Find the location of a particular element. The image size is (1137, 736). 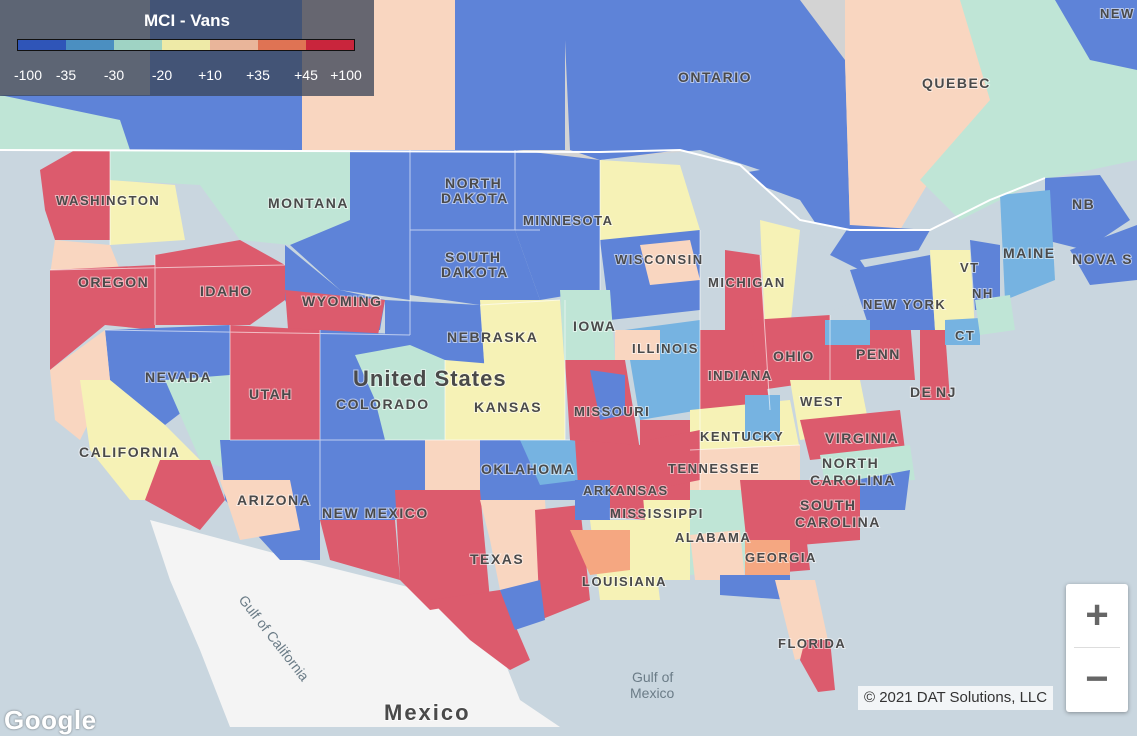

legend-panel: MCI - Vans -100 -35 -30 -20 +10 +35 +45 +100 is located at coordinates (187, 48).